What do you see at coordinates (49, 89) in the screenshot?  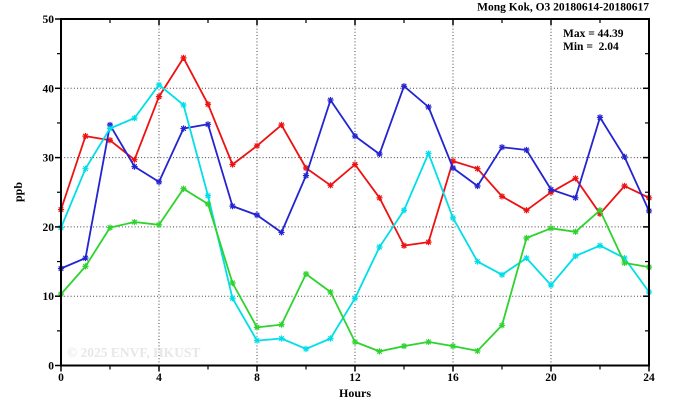 I see `y-tick-label: 40` at bounding box center [49, 89].